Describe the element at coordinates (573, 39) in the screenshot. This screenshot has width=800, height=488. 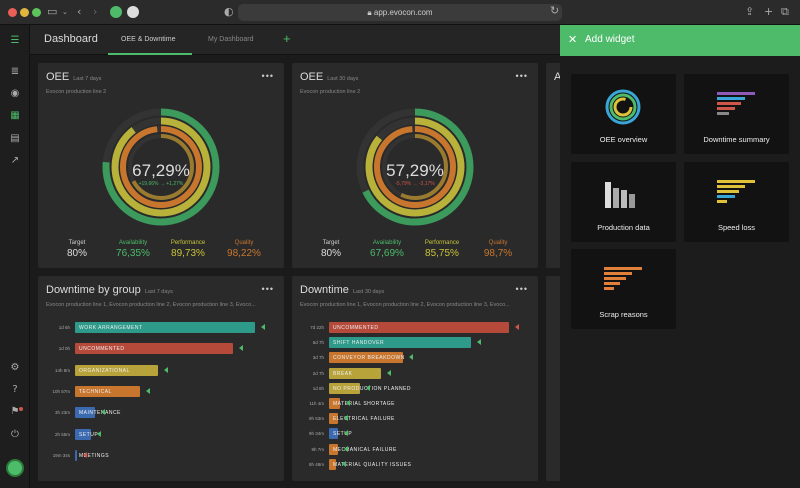
I see `close-icon: ✕` at that location.